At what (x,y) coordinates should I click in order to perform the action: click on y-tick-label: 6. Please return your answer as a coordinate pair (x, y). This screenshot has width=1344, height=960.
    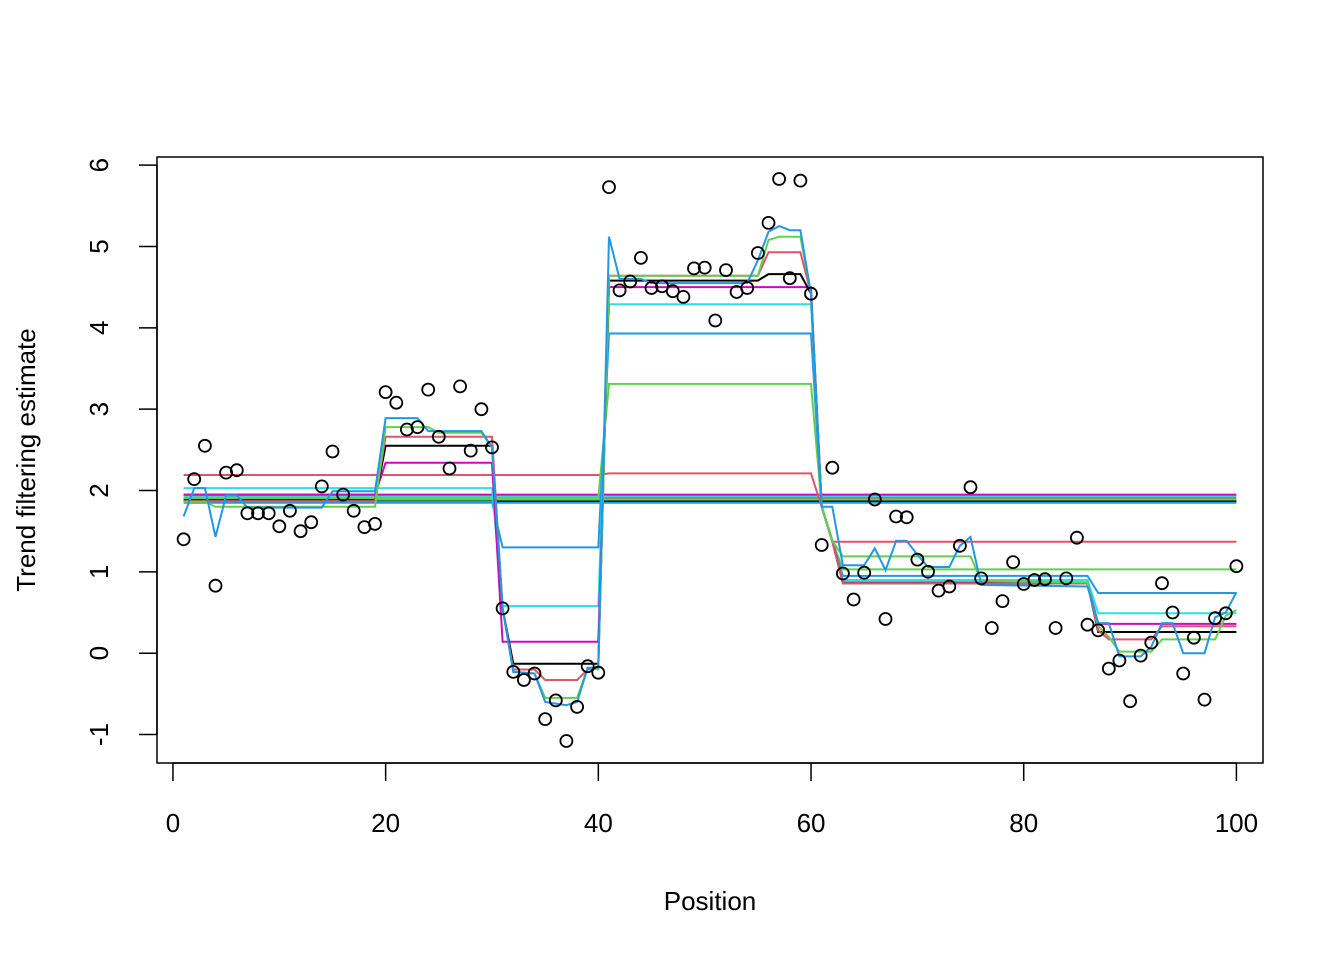
    Looking at the image, I should click on (99, 165).